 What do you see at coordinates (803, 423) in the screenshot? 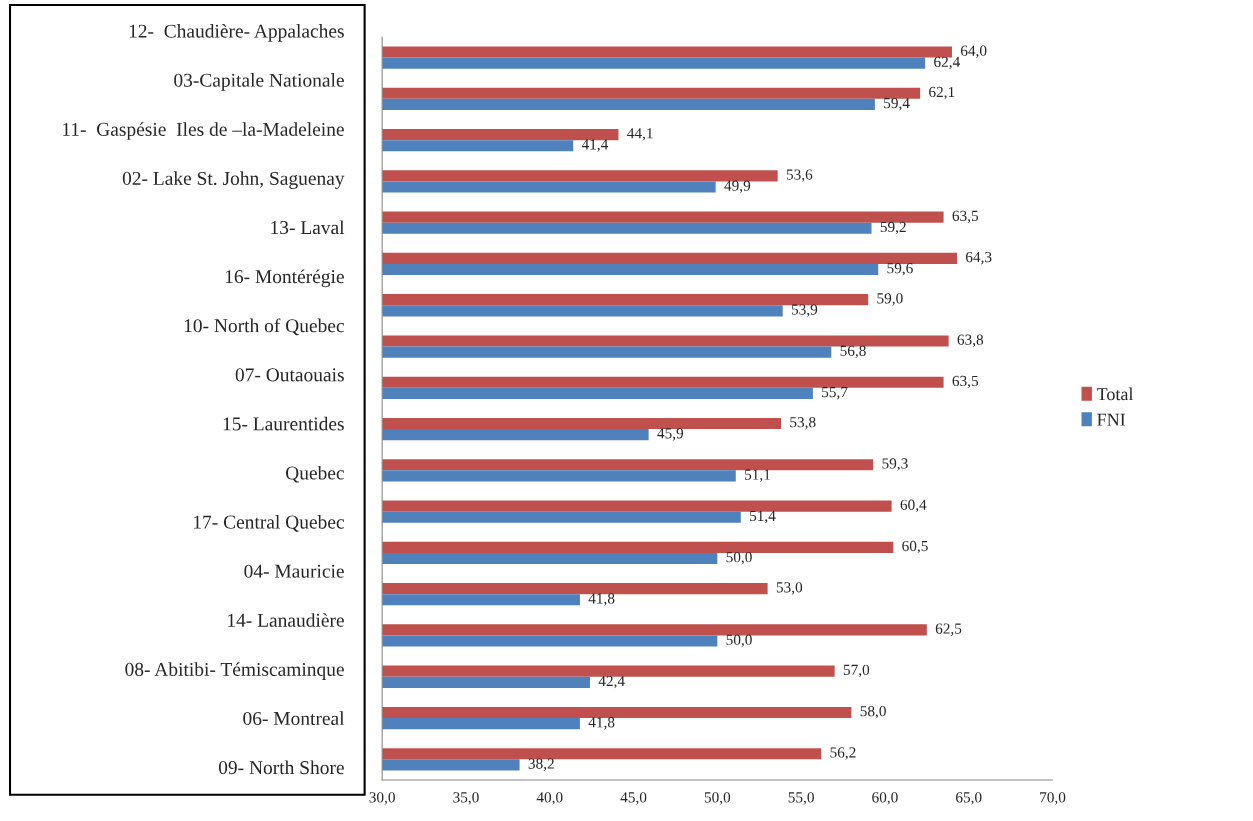
I see `data-label: 53,8` at bounding box center [803, 423].